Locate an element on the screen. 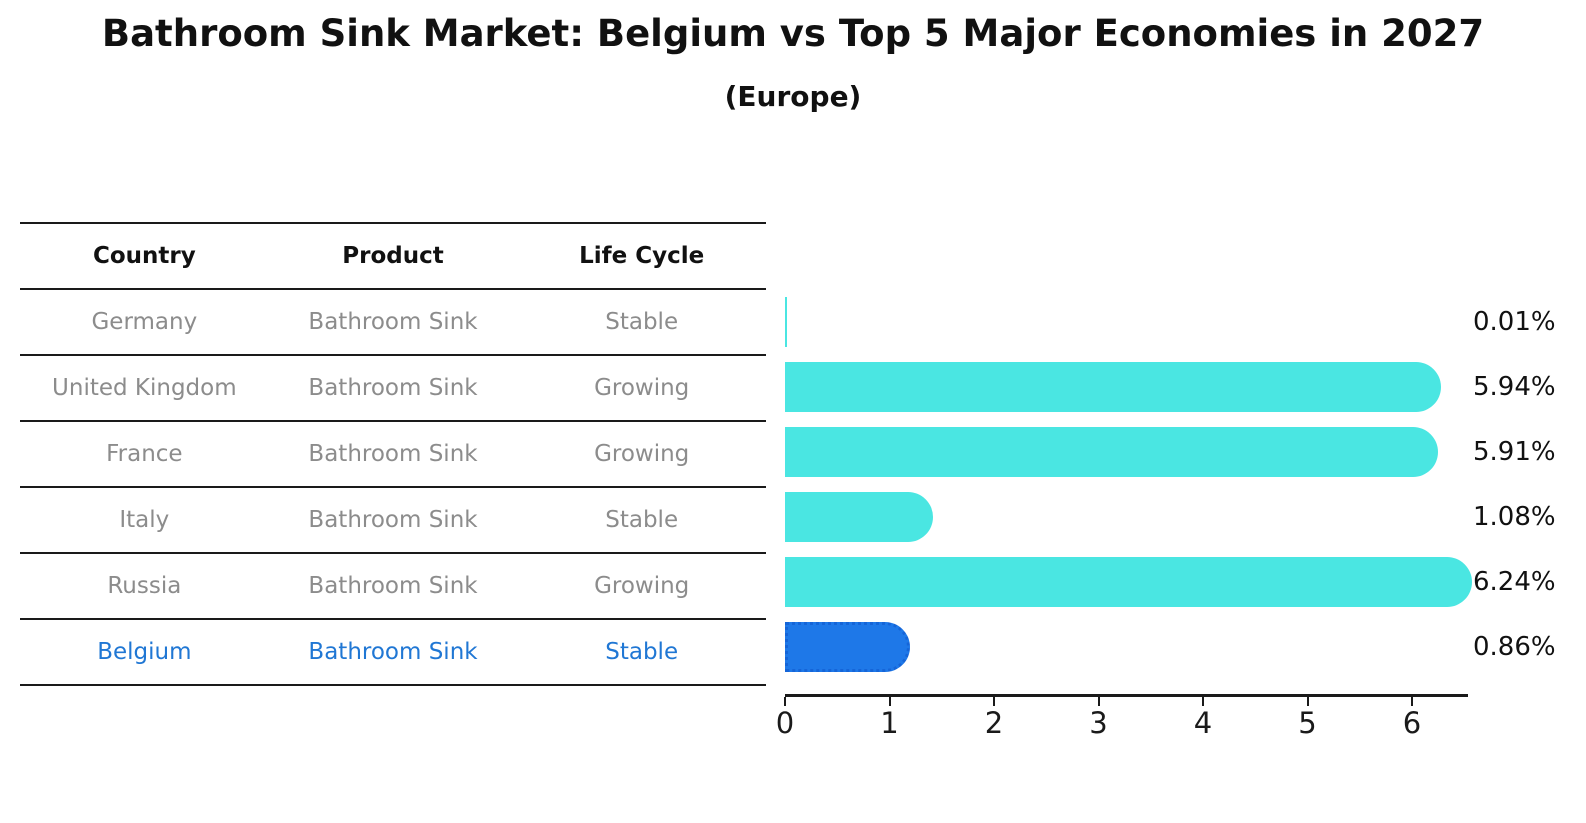 This screenshot has height=823, width=1586. bar-value-label-russia: 6.24% is located at coordinates (1514, 582).